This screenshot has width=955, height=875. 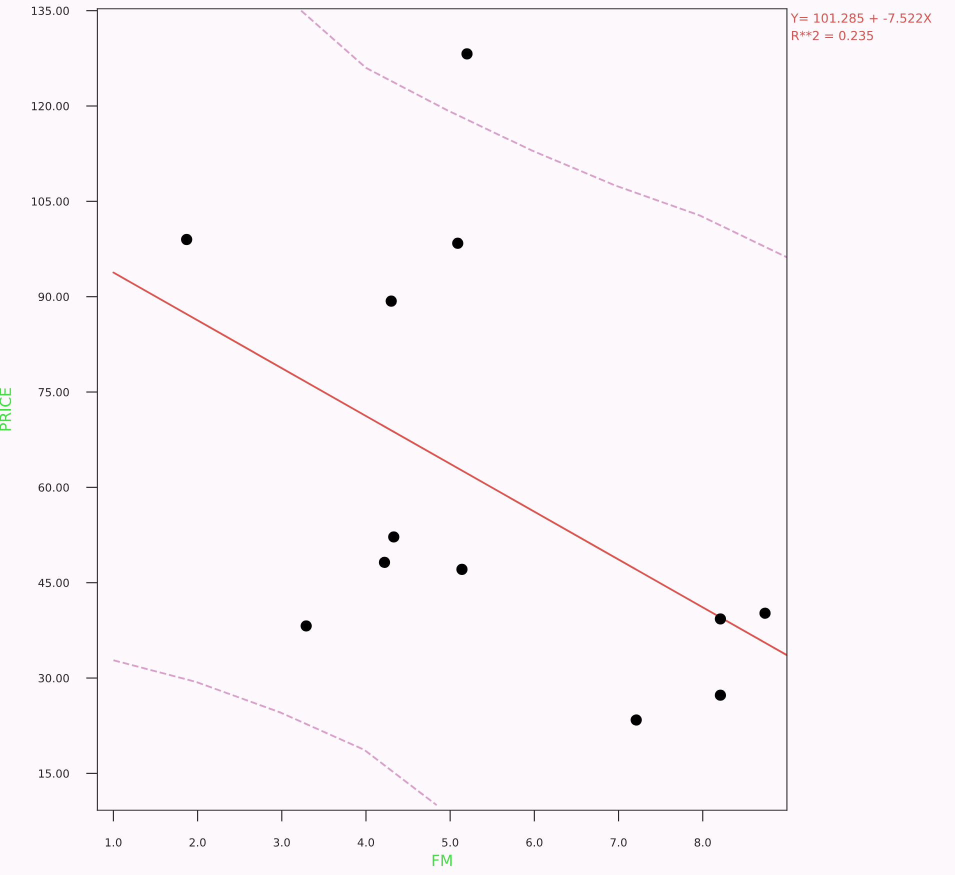 I want to click on x-tick-label: 1.0, so click(x=114, y=842).